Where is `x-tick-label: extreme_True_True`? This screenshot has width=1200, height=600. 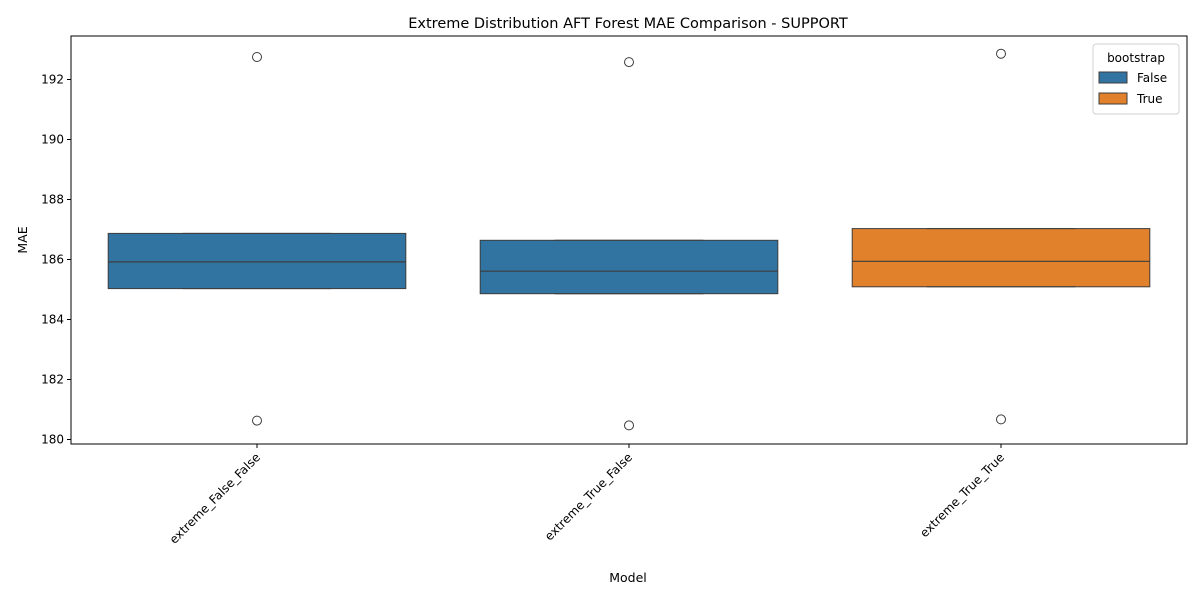 x-tick-label: extreme_True_True is located at coordinates (962, 495).